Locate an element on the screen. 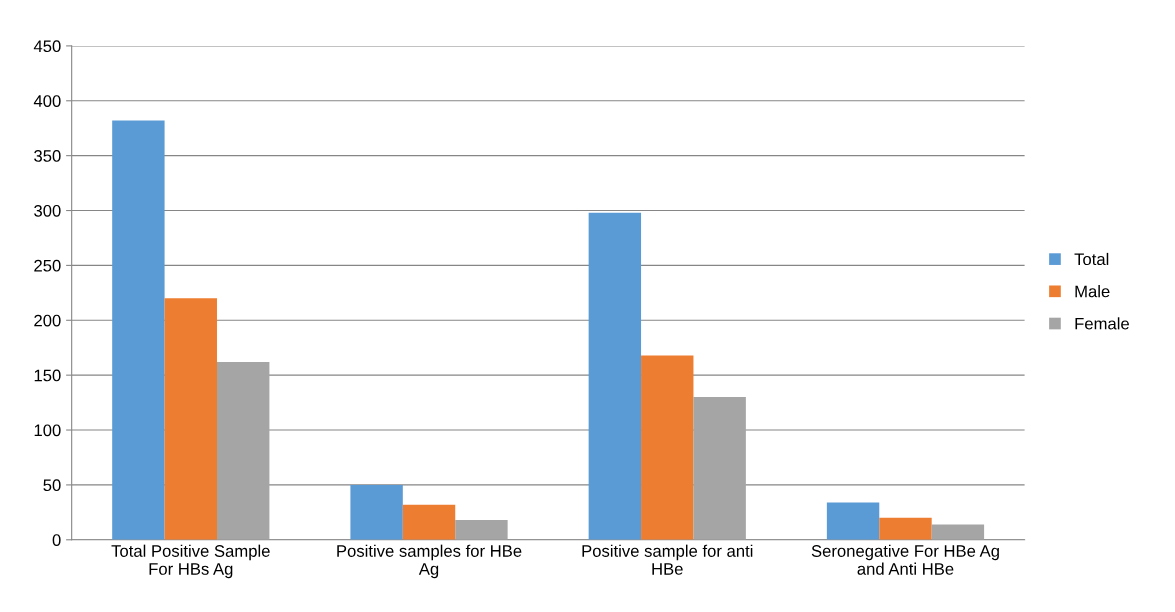  y-tick-label: 200 is located at coordinates (47, 320).